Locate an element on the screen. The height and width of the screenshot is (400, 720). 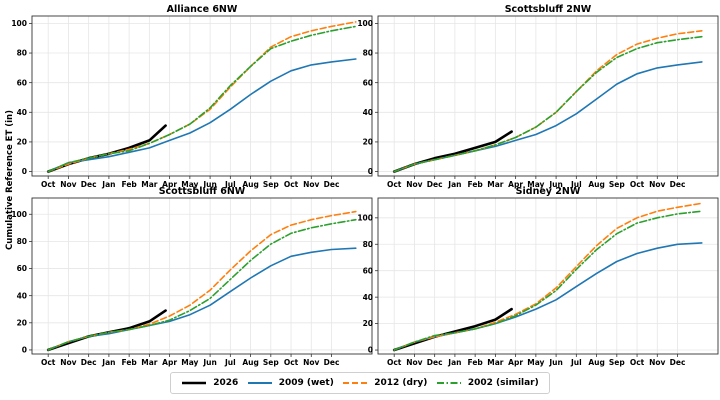
legend-item-2026: 2026 is located at coordinates (209, 383).